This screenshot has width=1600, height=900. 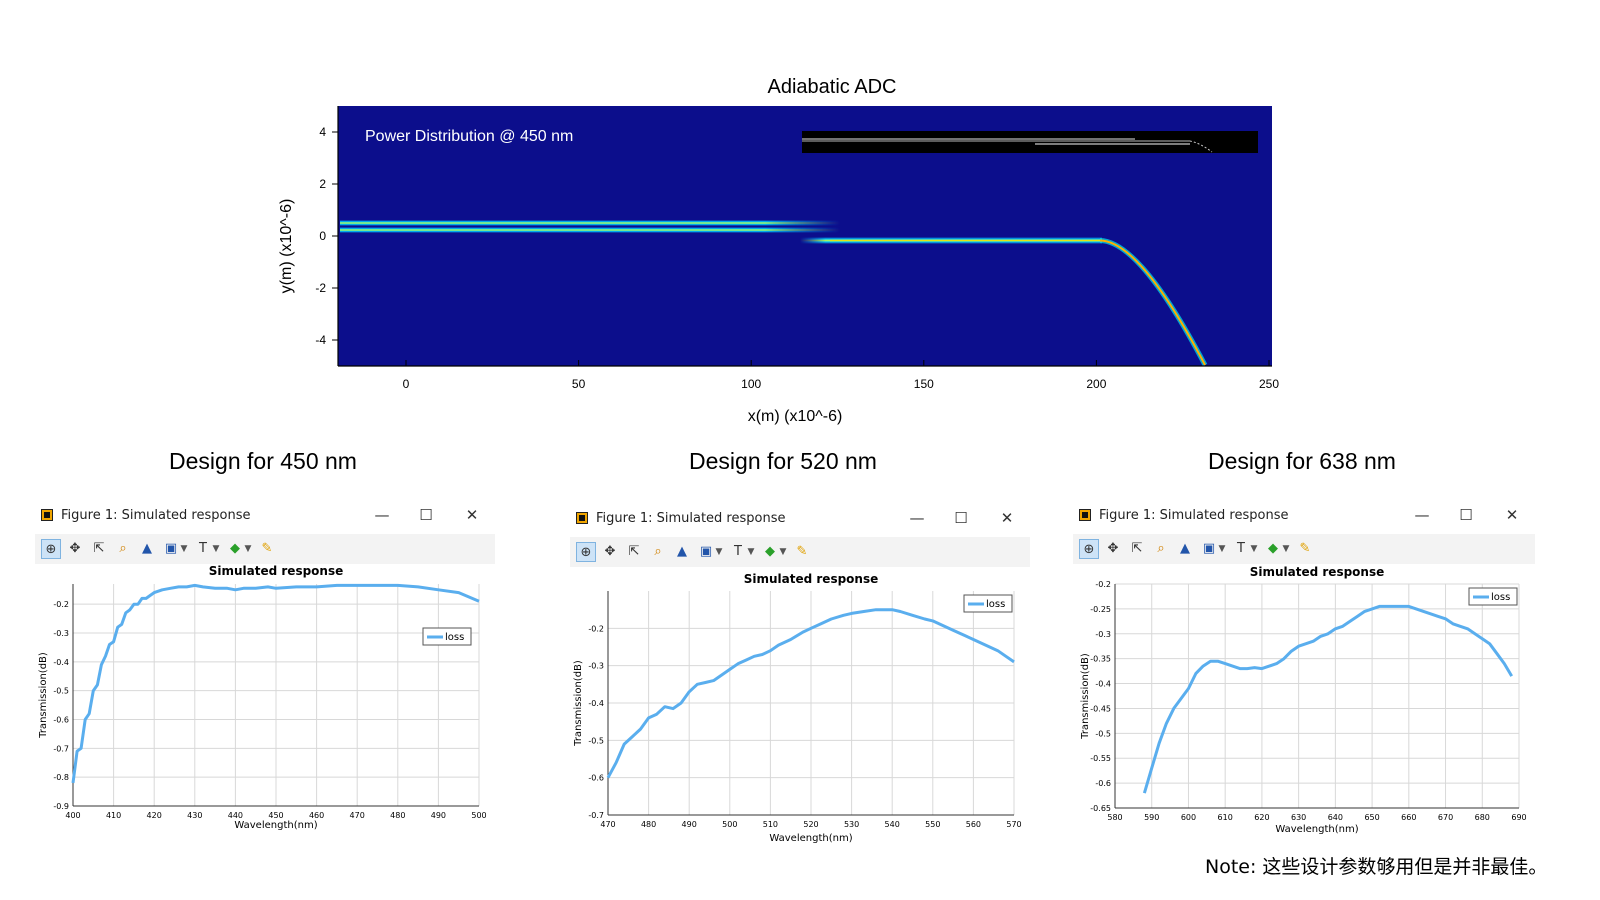 What do you see at coordinates (1194, 515) in the screenshot?
I see `window-title: Figure 1: Simulated response` at bounding box center [1194, 515].